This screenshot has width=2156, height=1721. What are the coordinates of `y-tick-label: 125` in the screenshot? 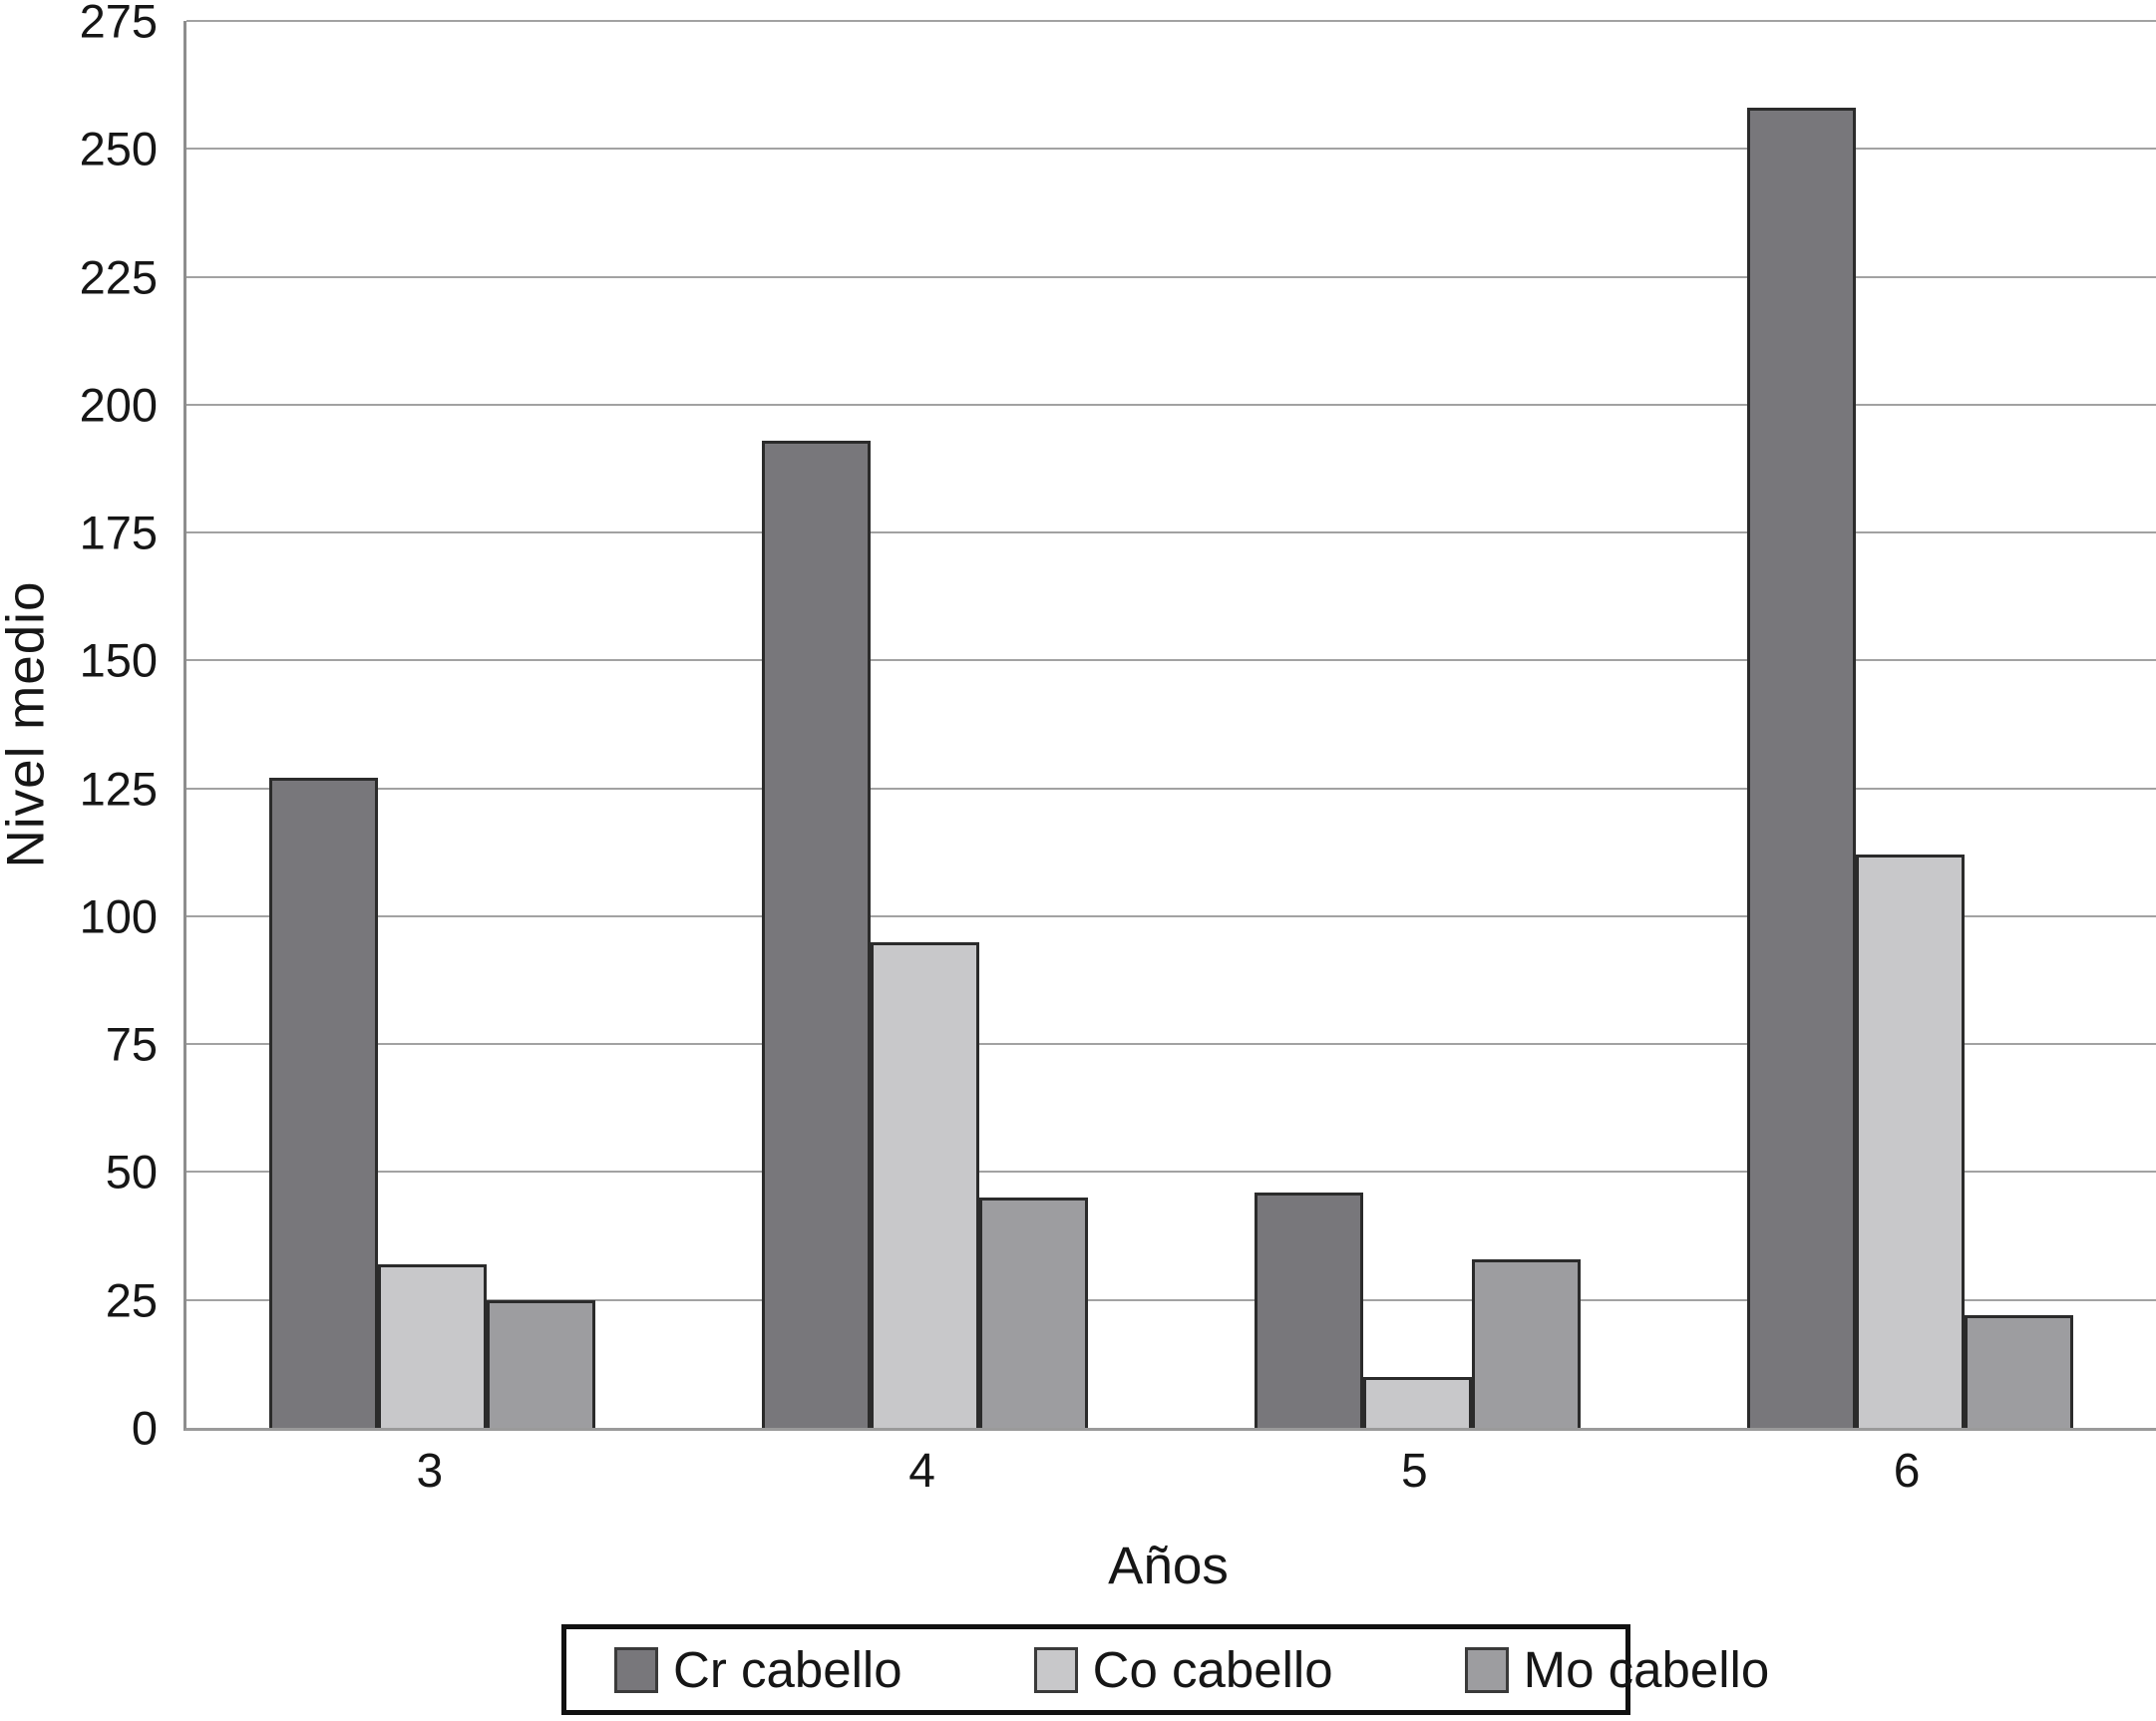 It's located at (118, 789).